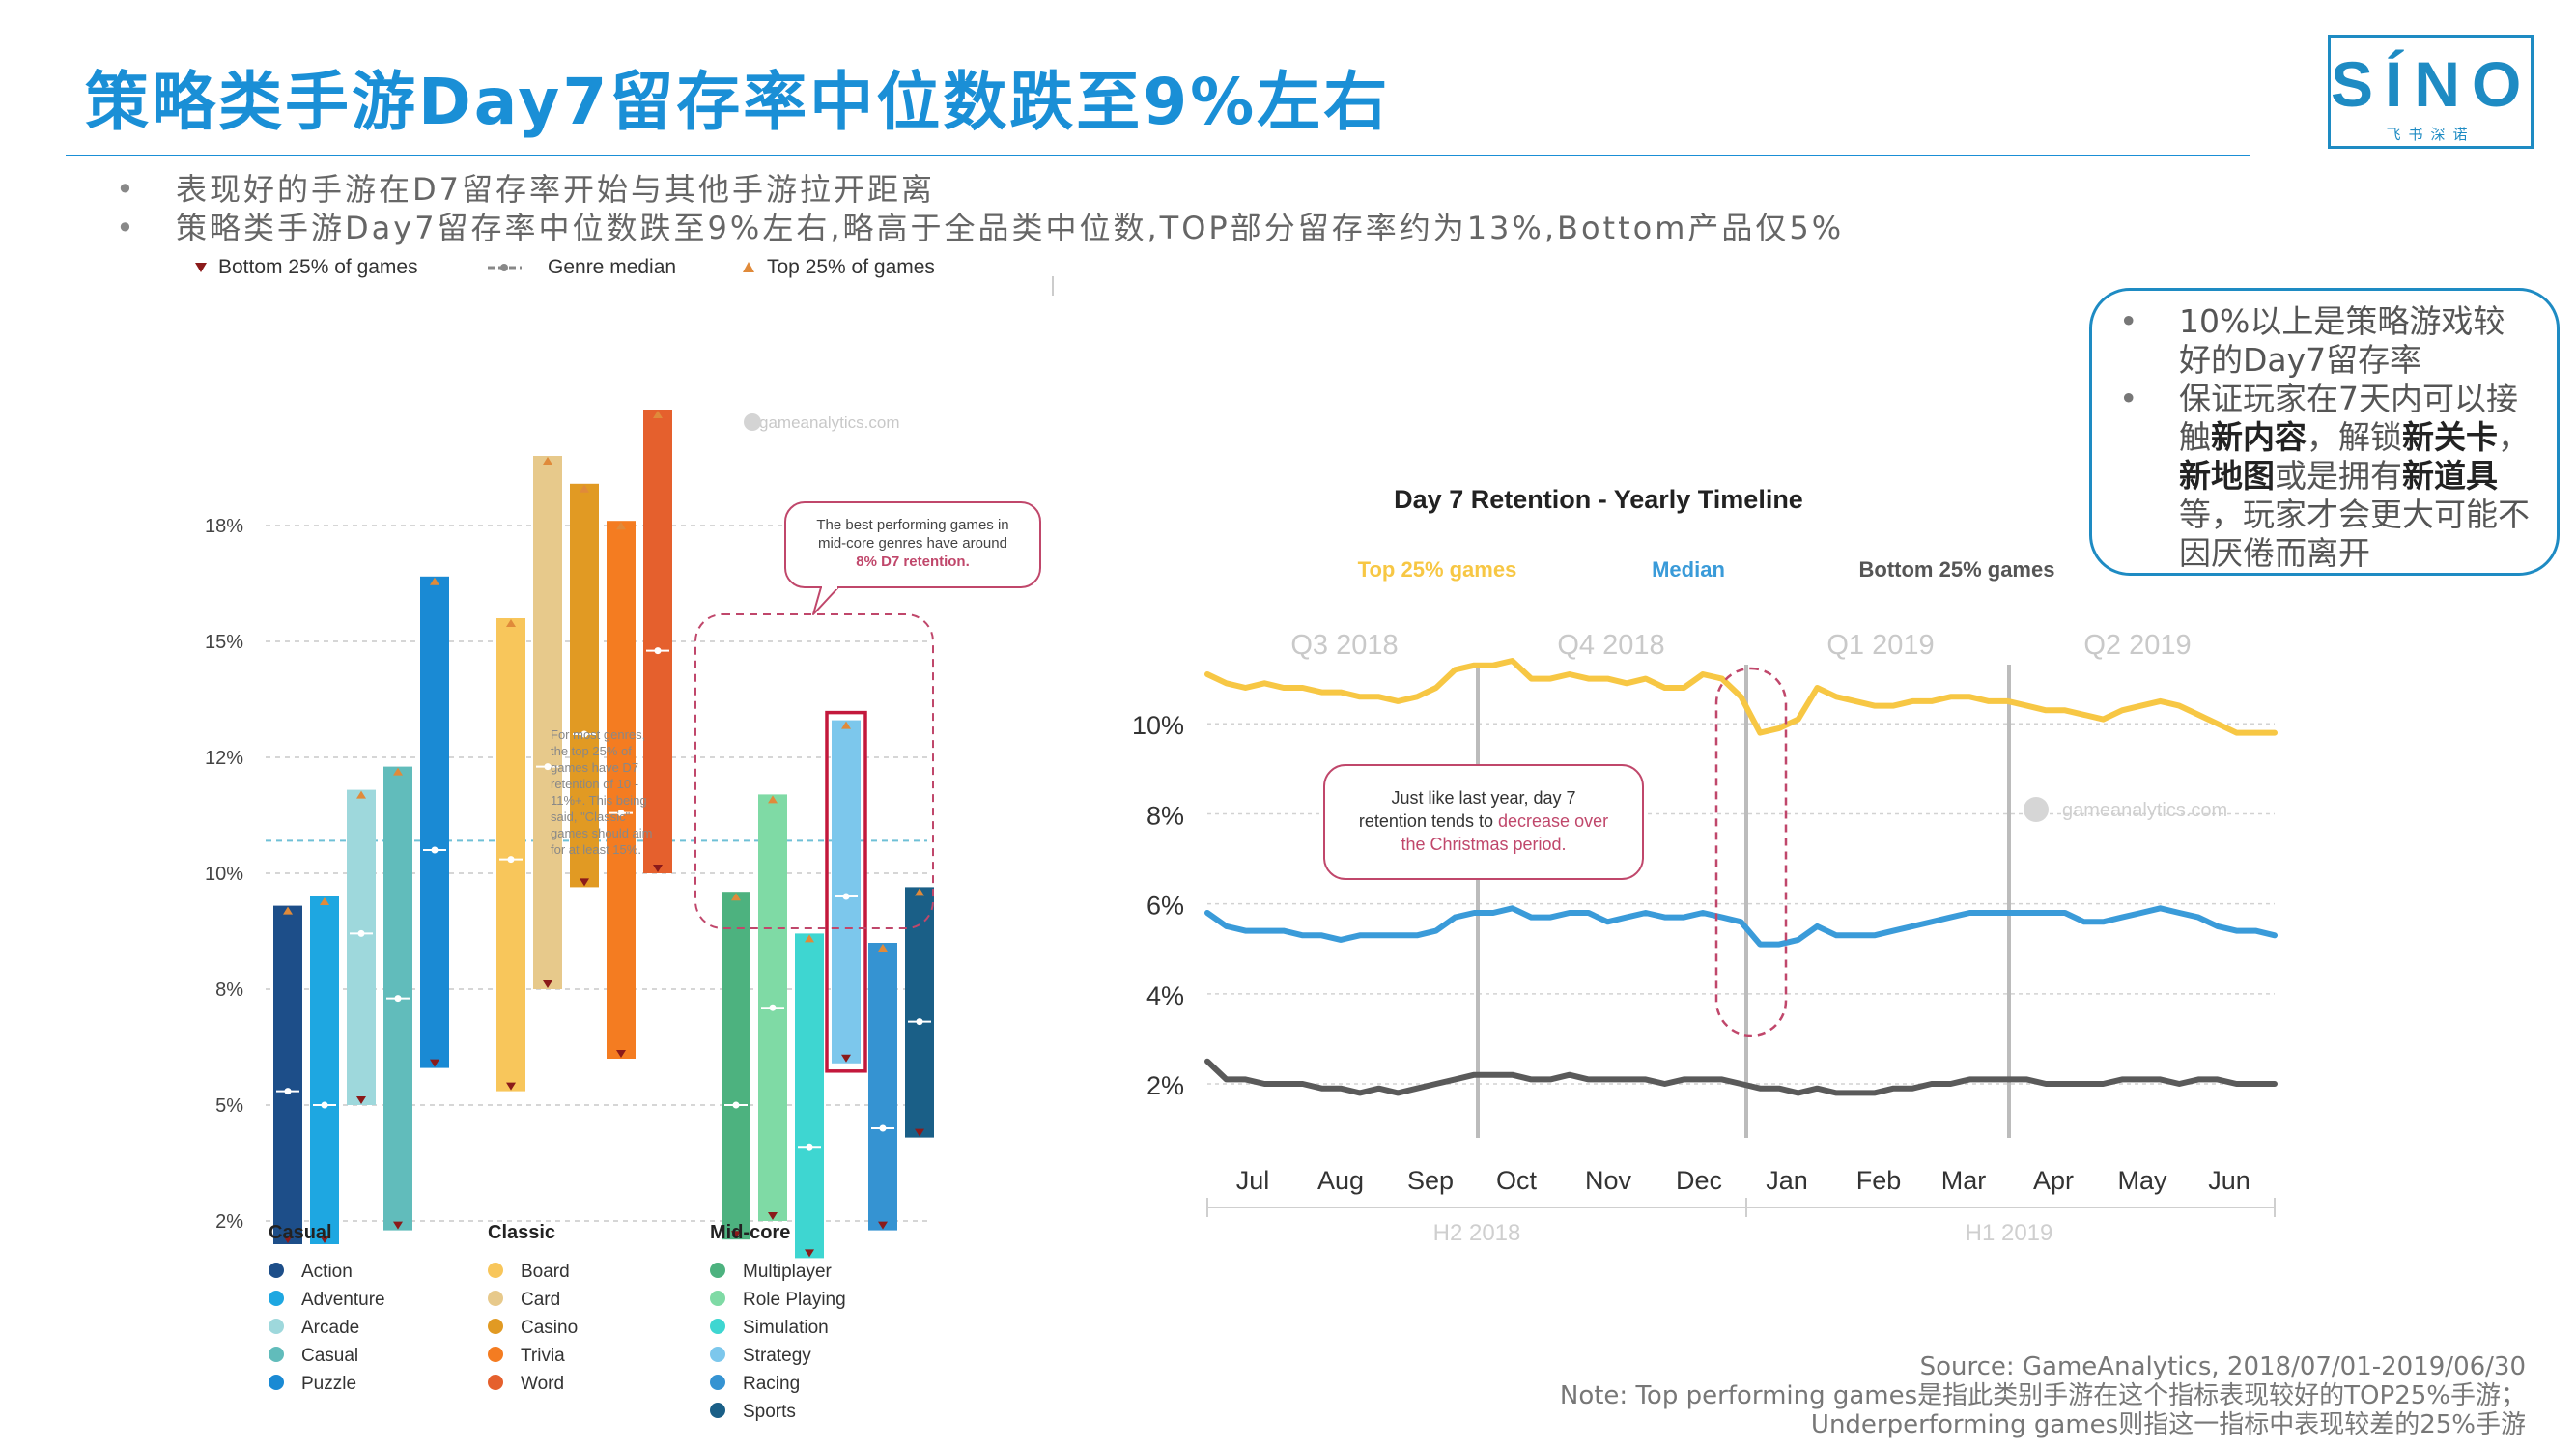 The width and height of the screenshot is (2576, 1449). Describe the element at coordinates (769, 1412) in the screenshot. I see `genre-label: Sports` at that location.